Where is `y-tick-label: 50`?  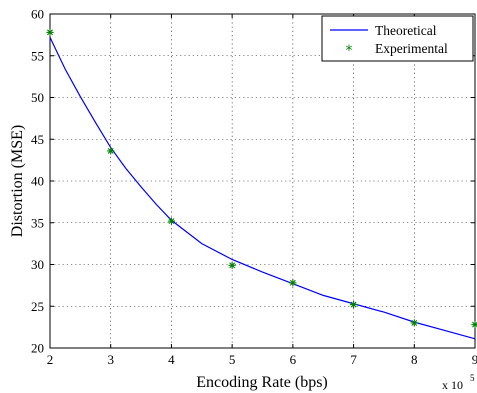
y-tick-label: 50 is located at coordinates (37, 97).